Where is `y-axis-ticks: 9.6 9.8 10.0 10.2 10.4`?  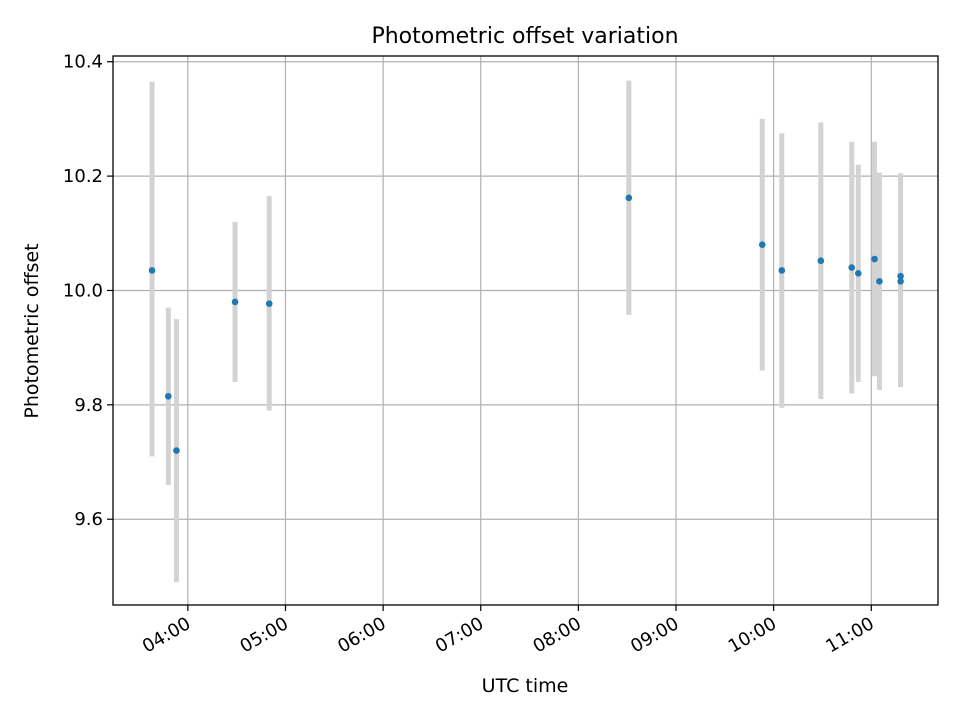 y-axis-ticks: 9.6 9.8 10.0 10.2 10.4 is located at coordinates (88, 291).